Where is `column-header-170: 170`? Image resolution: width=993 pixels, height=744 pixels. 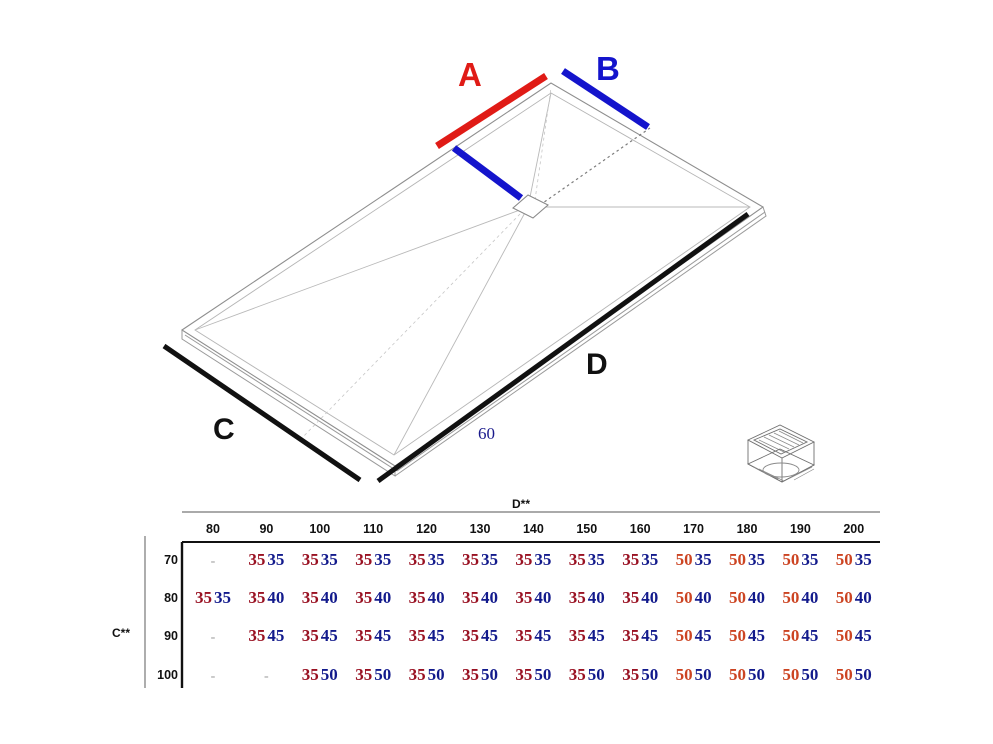 column-header-170: 170 is located at coordinates (694, 529).